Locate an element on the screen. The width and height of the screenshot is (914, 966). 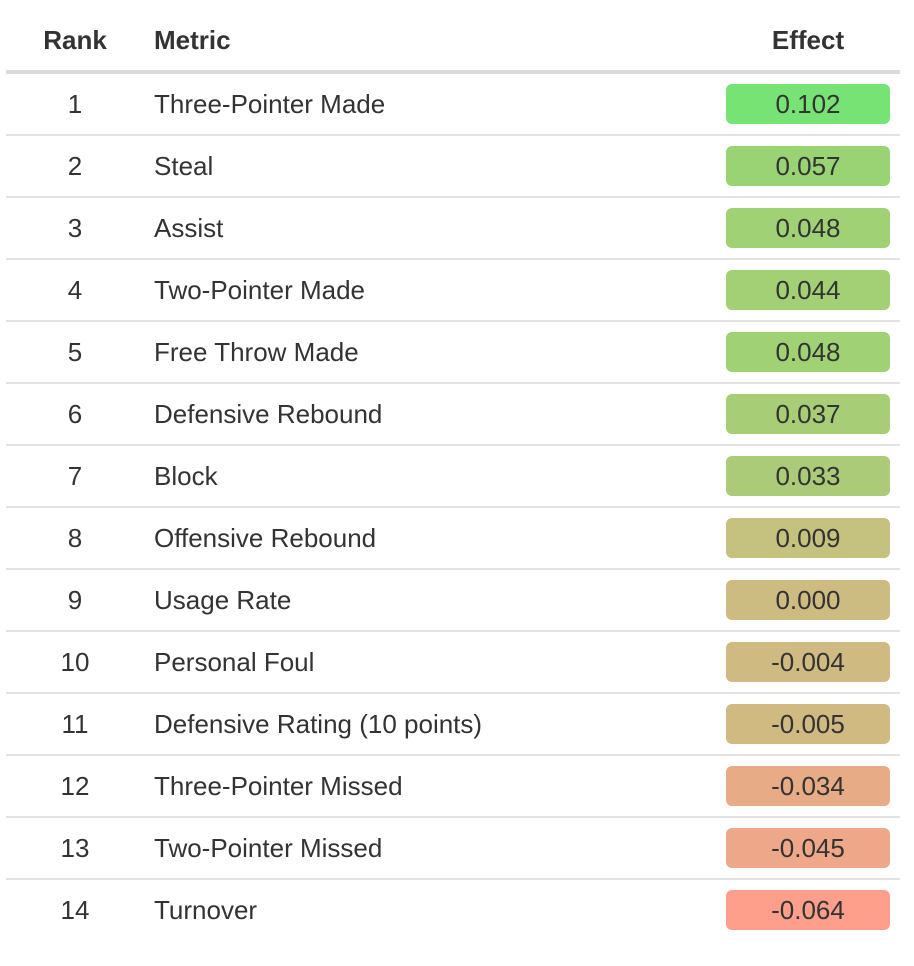
column-header-metric: Metric is located at coordinates (192, 40).